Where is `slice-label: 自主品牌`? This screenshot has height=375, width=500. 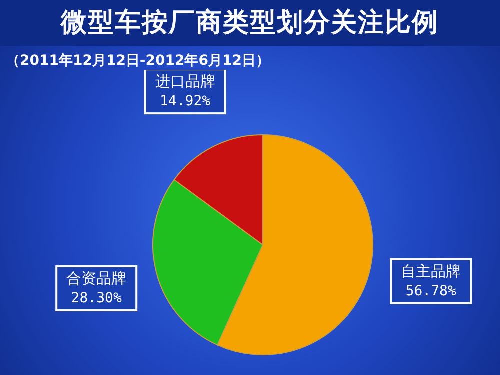
slice-label: 自主品牌 is located at coordinates (431, 271).